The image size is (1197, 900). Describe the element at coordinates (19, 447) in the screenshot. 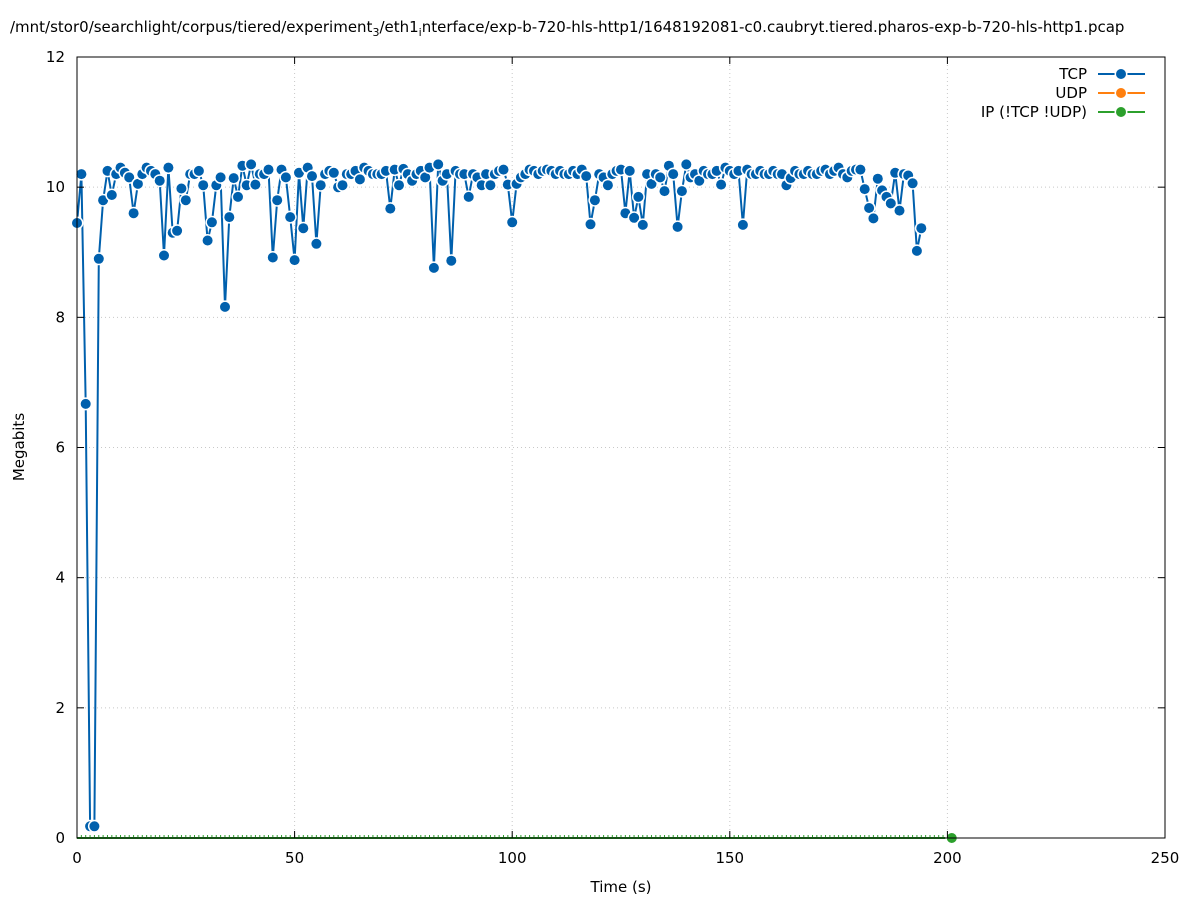

I see `y-axis-label: Megabits` at that location.